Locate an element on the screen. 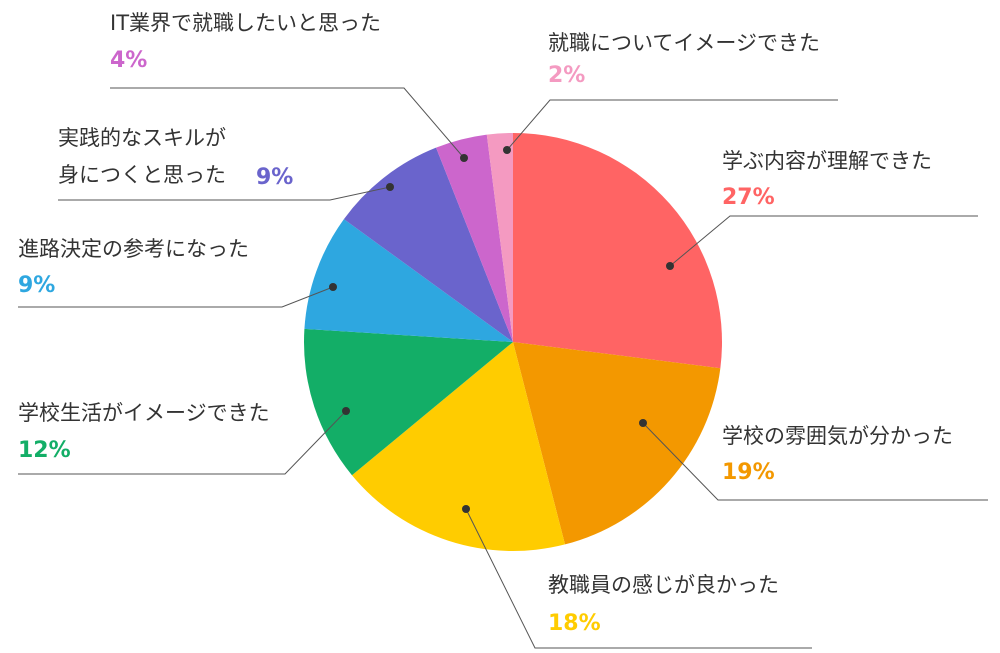  slice-percent-1: 19% is located at coordinates (748, 472).